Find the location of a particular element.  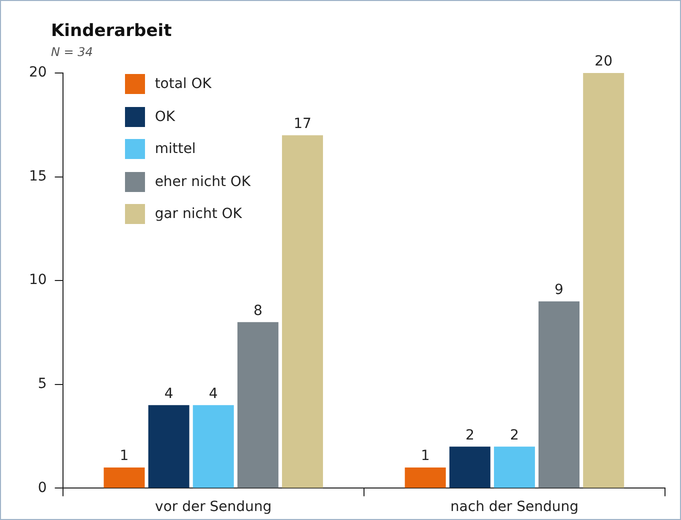

x-tick-label: nach der Sendung is located at coordinates (514, 507).